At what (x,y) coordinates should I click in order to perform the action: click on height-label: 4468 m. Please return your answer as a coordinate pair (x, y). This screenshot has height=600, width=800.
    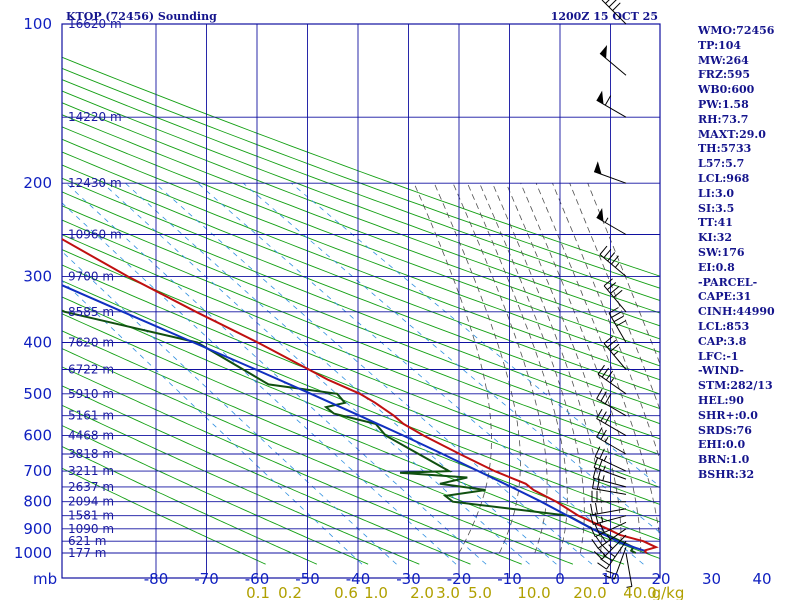
    Looking at the image, I should click on (91, 436).